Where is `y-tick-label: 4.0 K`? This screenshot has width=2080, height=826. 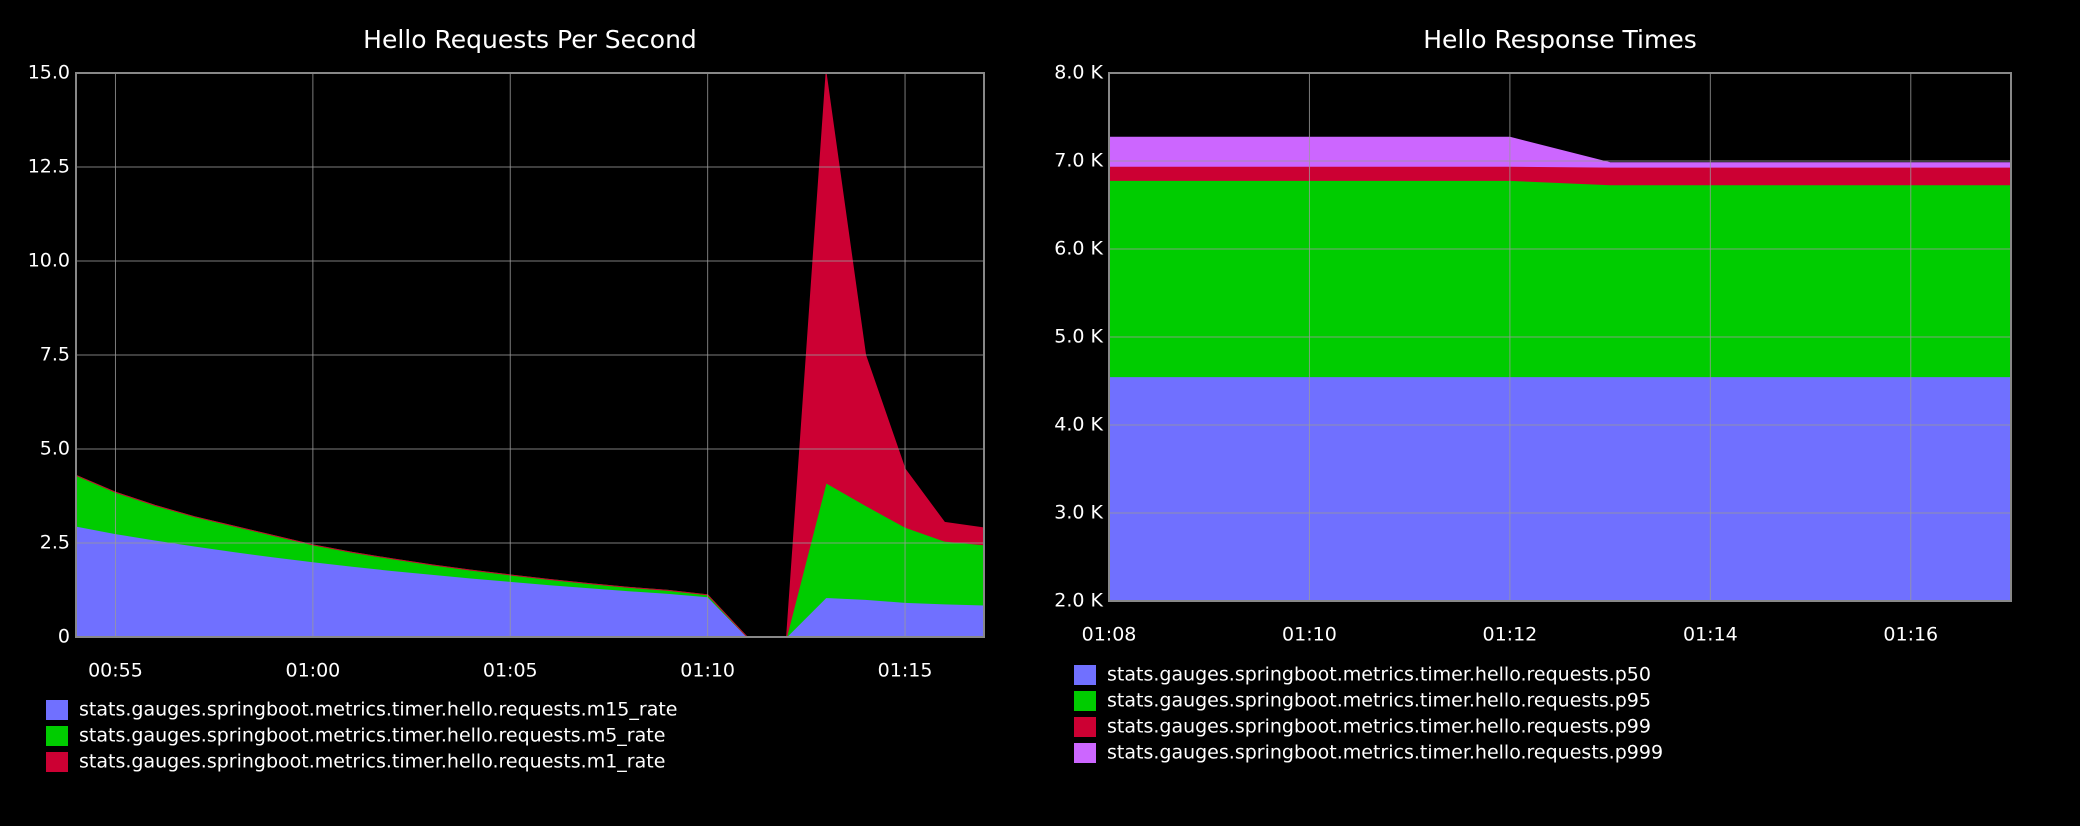
y-tick-label: 4.0 K is located at coordinates (1078, 425).